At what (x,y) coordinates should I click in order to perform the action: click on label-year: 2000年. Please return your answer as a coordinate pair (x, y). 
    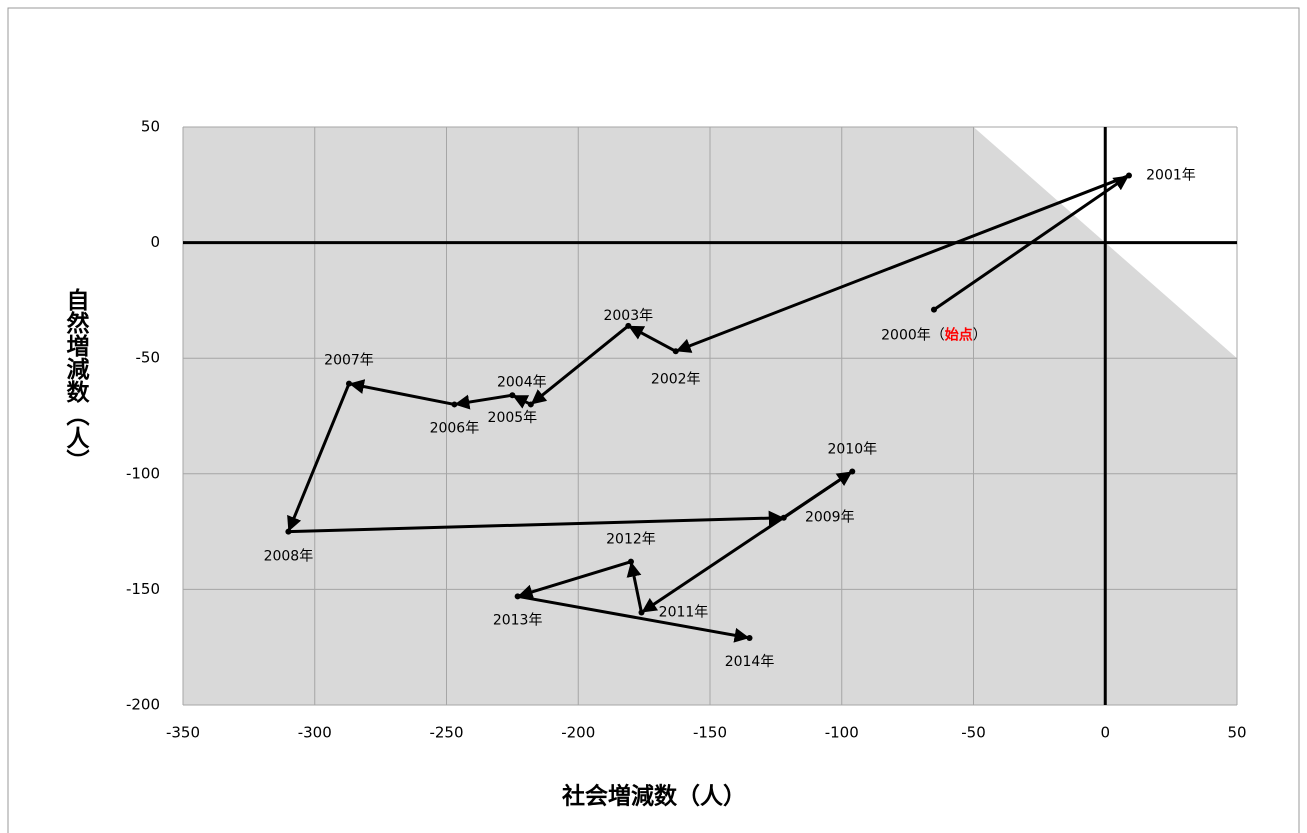
    Looking at the image, I should click on (906, 336).